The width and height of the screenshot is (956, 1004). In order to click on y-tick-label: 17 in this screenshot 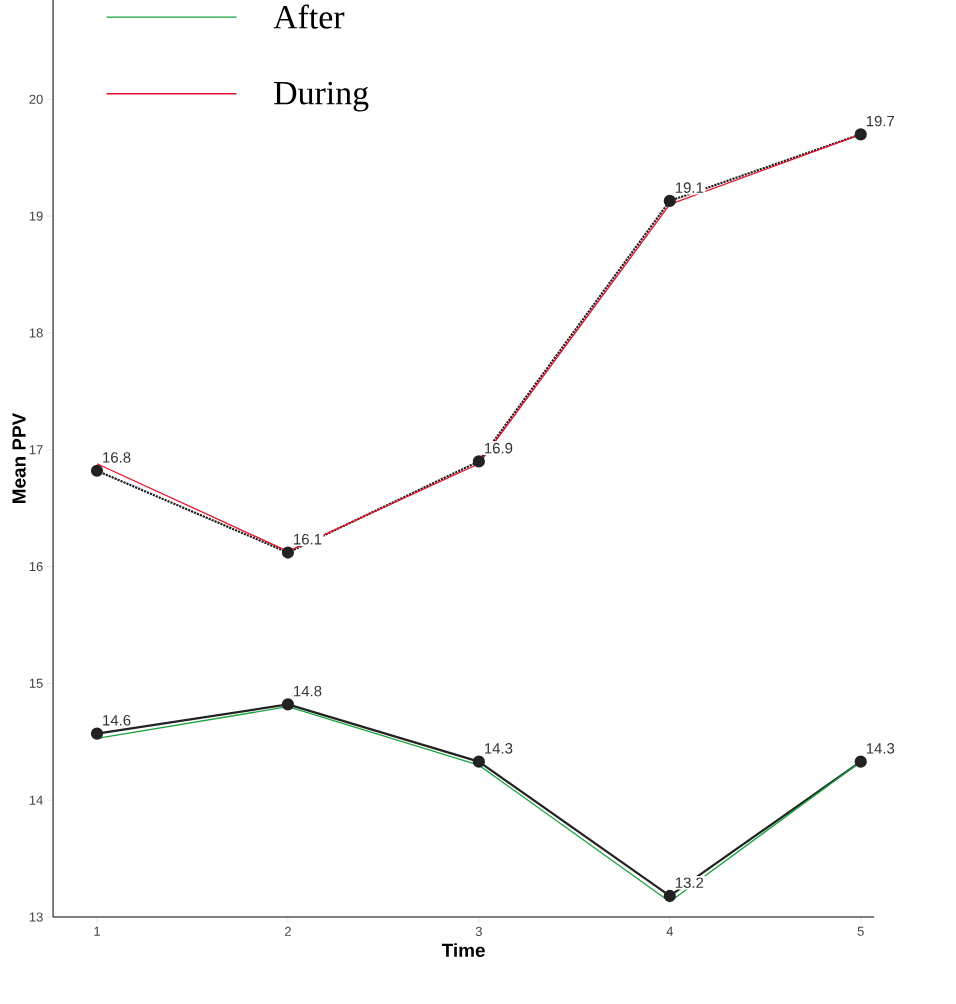, I will do `click(36, 450)`.